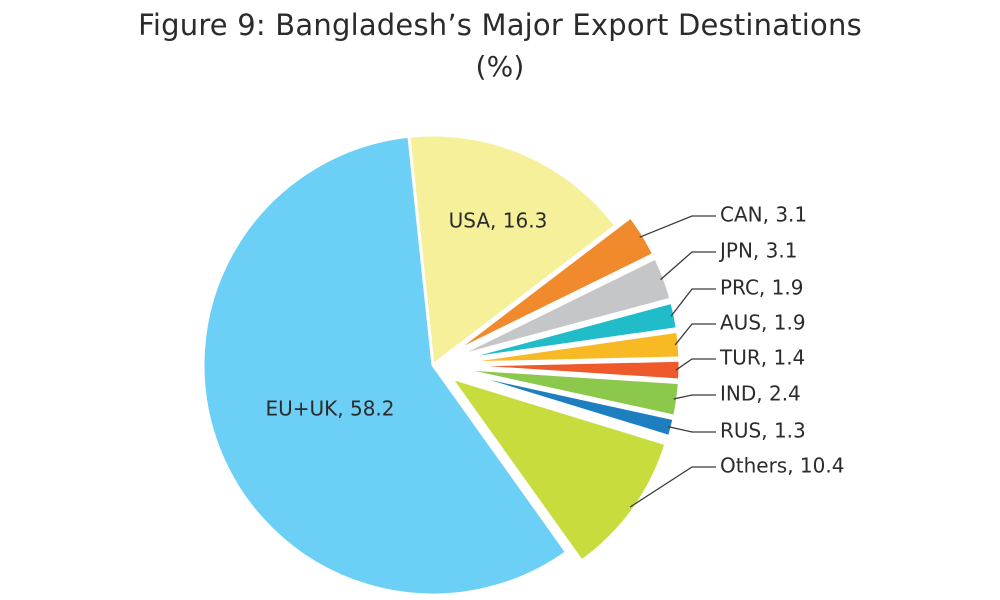  What do you see at coordinates (782, 466) in the screenshot?
I see `slice-label-others: Others, 10.4` at bounding box center [782, 466].